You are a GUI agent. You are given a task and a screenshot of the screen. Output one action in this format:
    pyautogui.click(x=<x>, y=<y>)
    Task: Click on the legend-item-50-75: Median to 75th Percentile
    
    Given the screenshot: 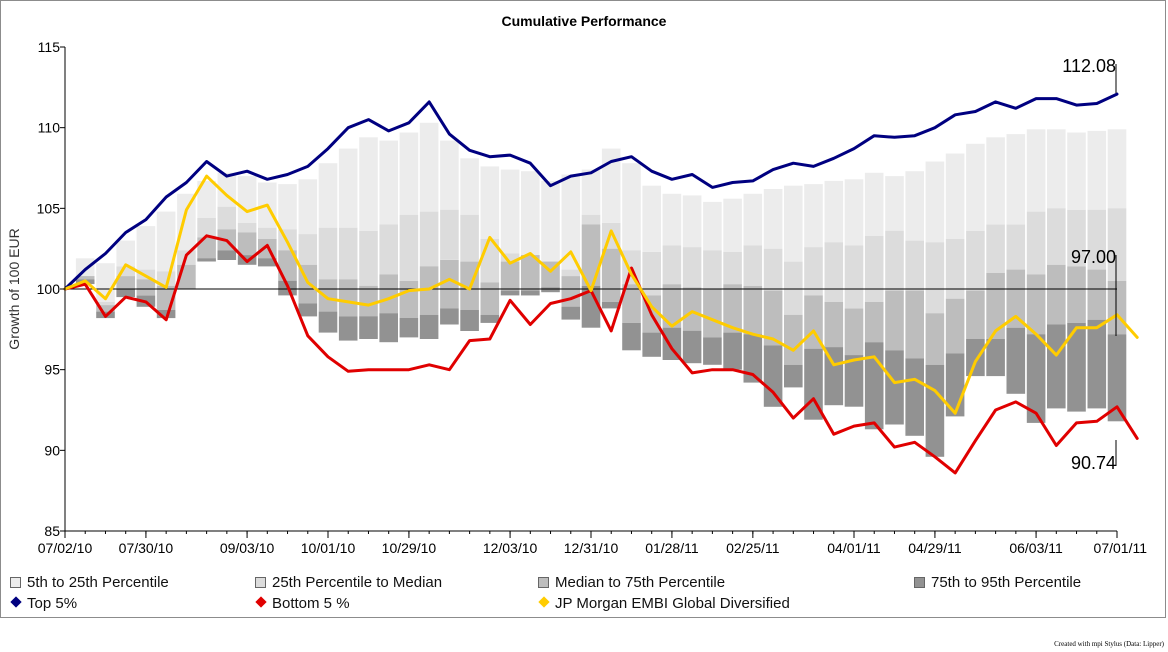 What is the action you would take?
    pyautogui.click(x=631, y=582)
    